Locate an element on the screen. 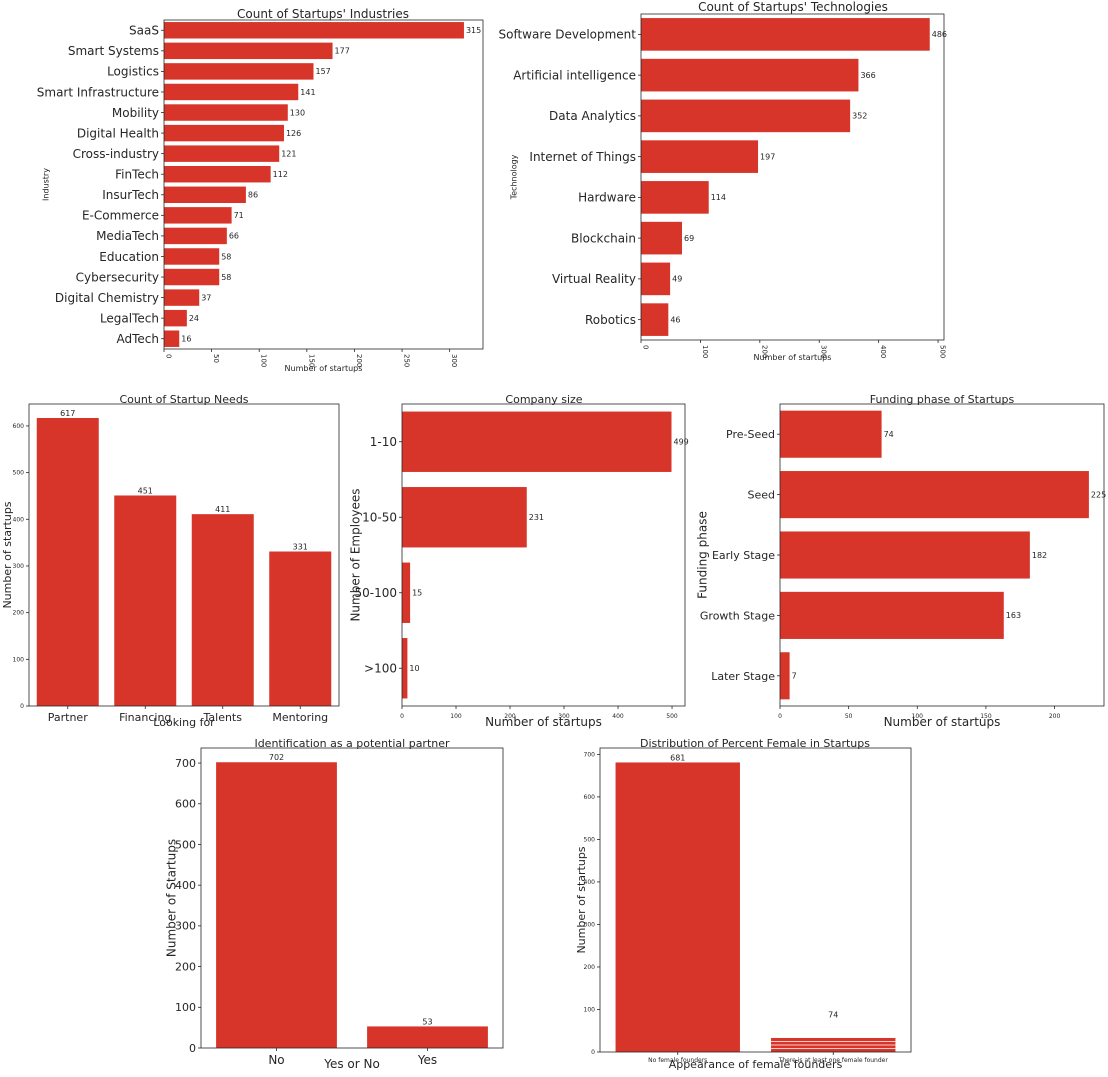 The image size is (1108, 1077). x-tick-label: Partner is located at coordinates (68, 717).